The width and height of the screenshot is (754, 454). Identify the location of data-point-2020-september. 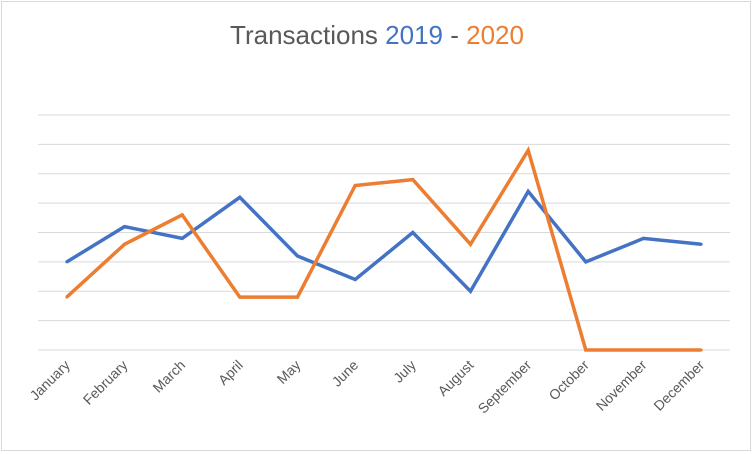
(528, 150).